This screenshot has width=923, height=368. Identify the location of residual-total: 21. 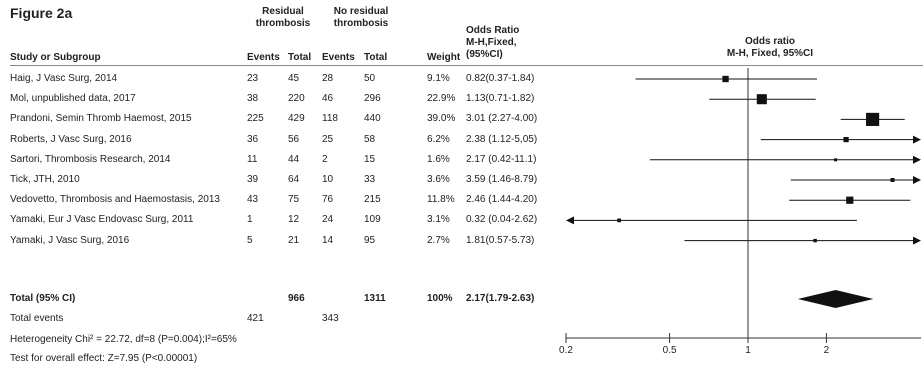
(294, 240).